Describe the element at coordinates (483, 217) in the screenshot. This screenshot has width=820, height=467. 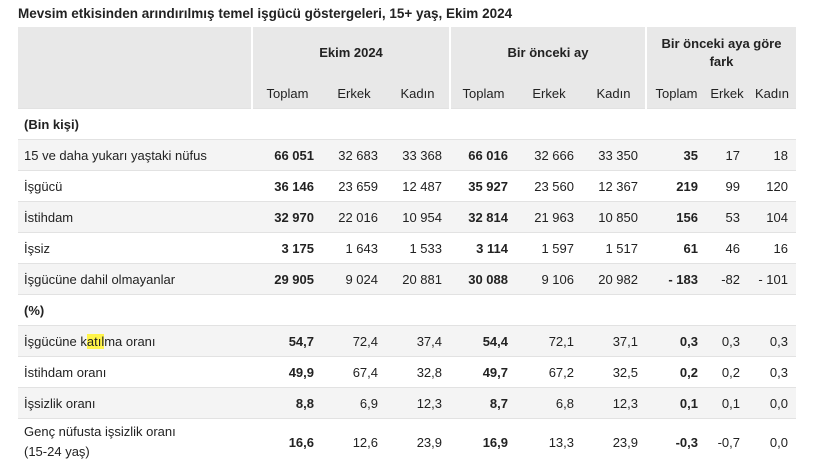
I see `cell: 32 814` at that location.